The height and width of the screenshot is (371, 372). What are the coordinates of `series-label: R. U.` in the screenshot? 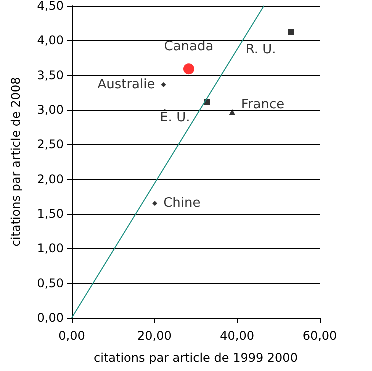 It's located at (261, 50).